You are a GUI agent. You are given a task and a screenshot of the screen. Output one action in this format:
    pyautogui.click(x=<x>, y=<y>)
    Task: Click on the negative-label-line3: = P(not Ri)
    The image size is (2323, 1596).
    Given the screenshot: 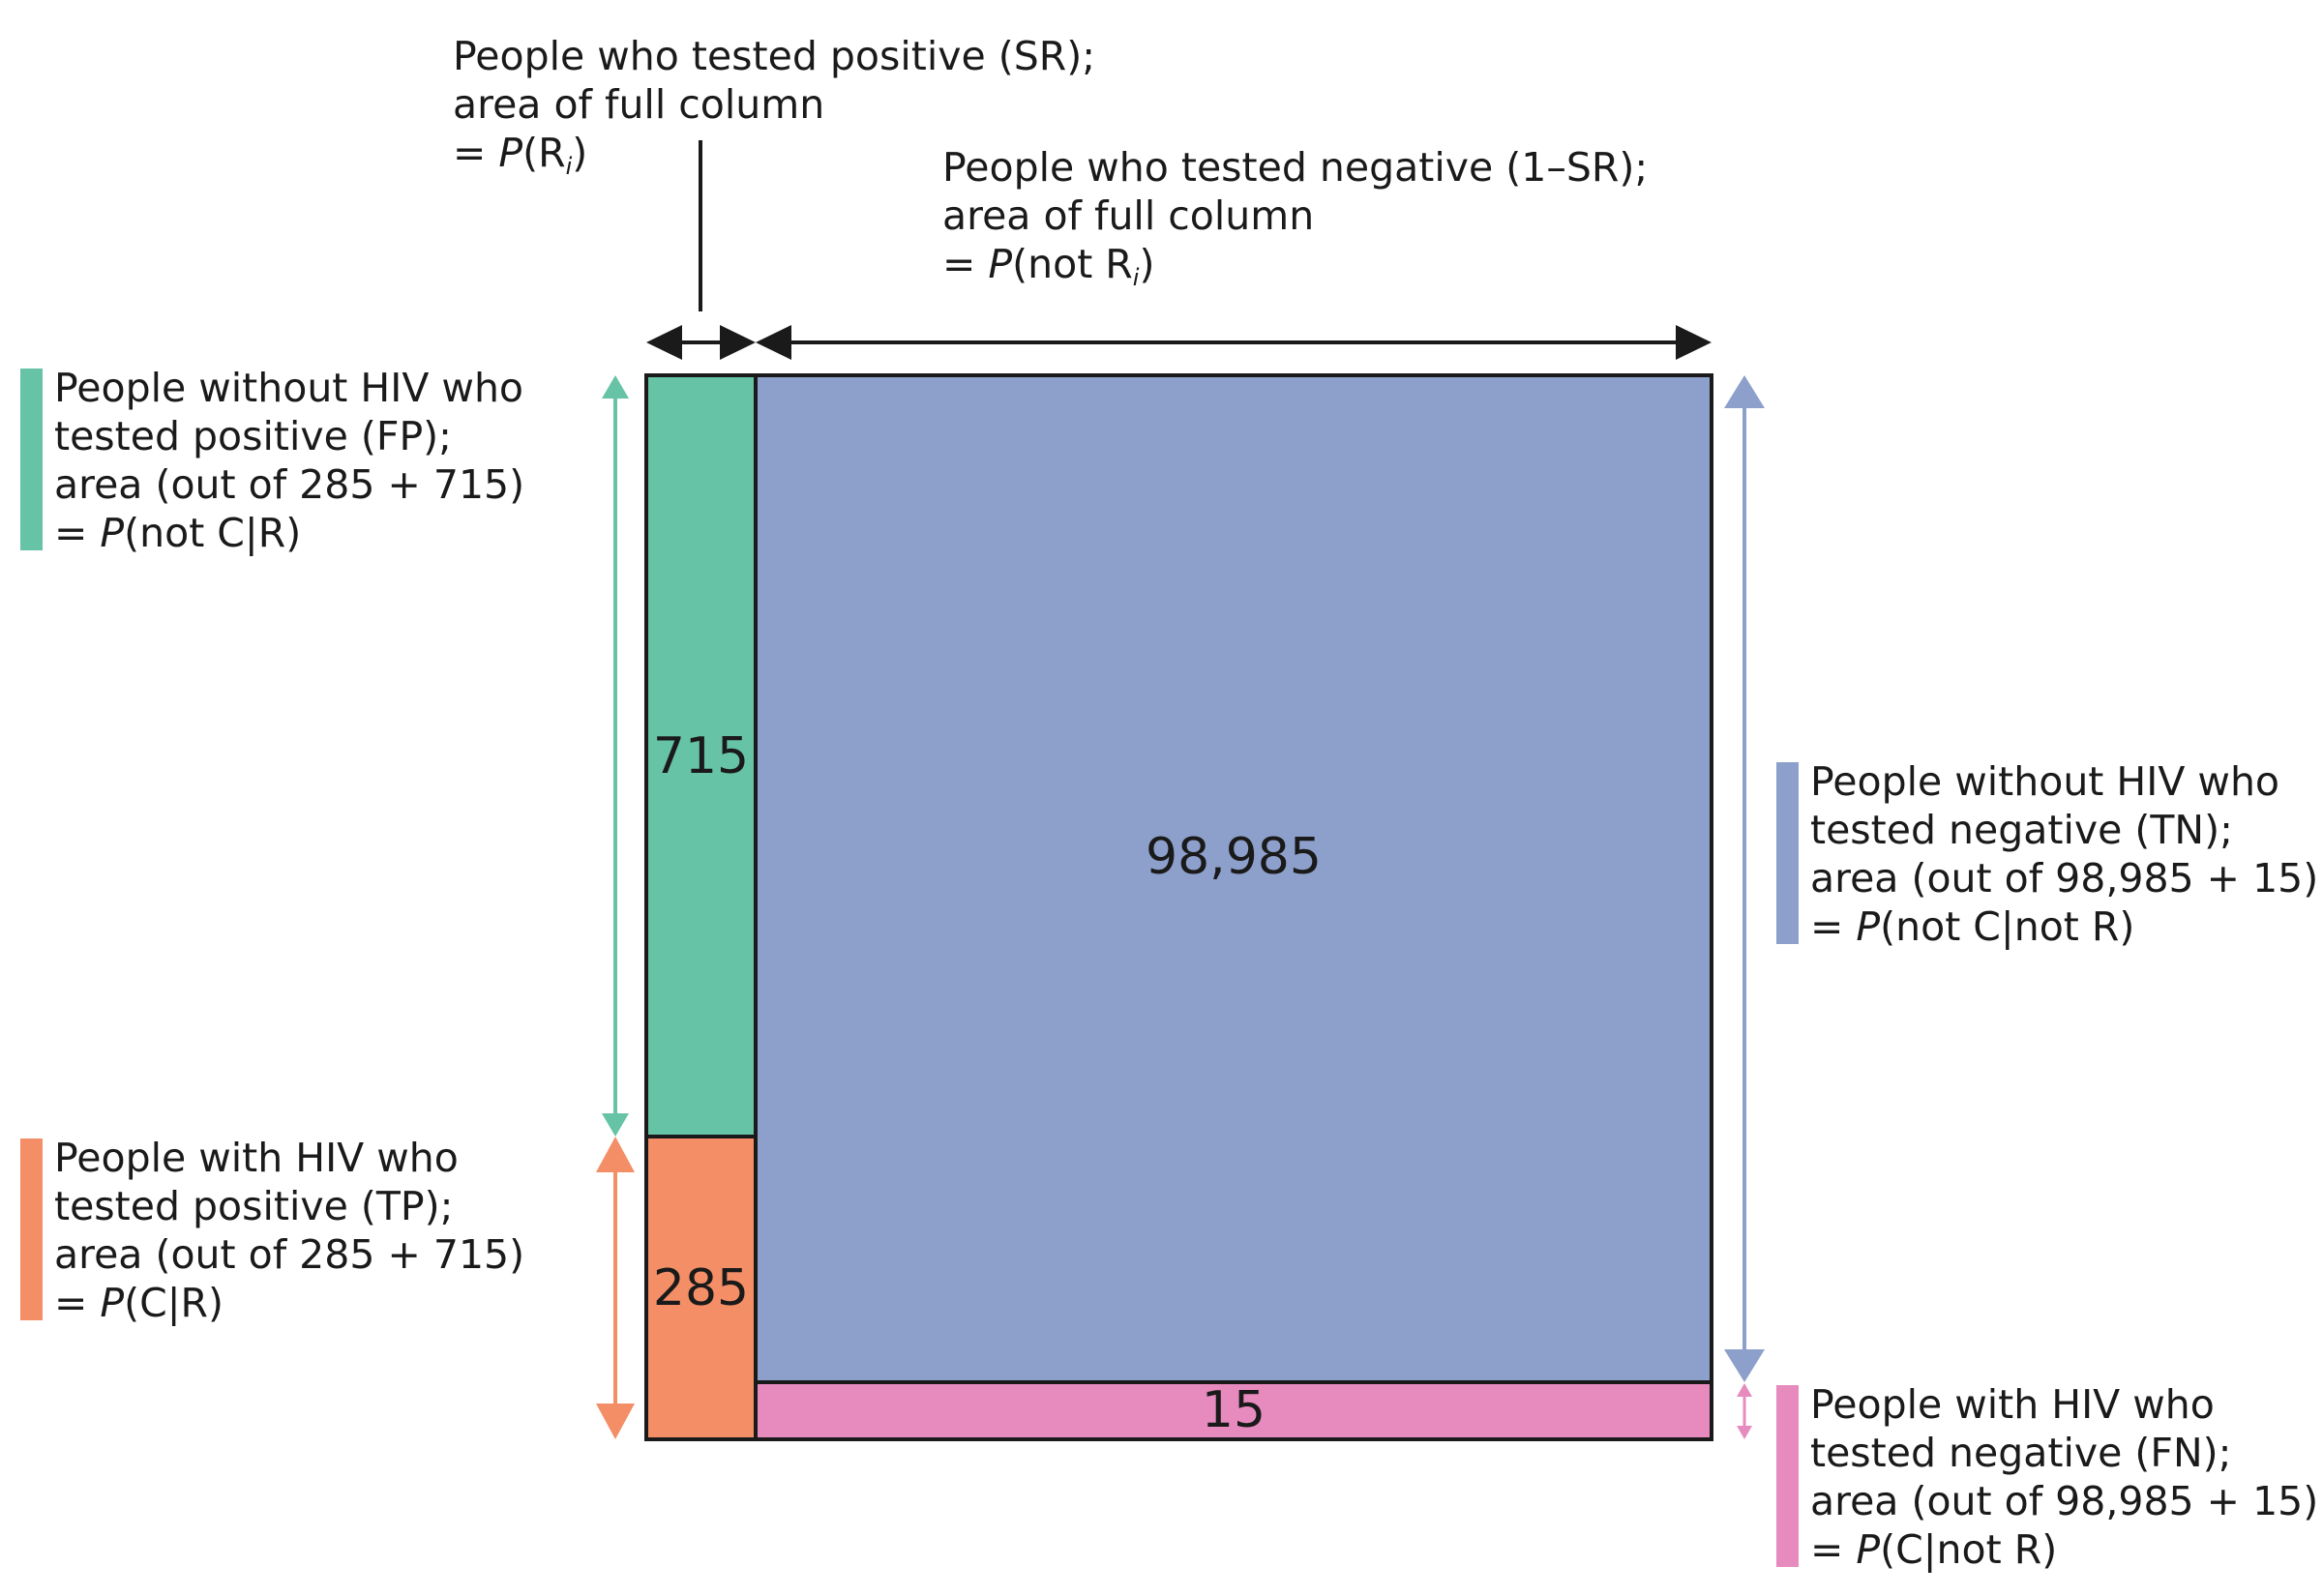 What is the action you would take?
    pyautogui.click(x=1048, y=266)
    